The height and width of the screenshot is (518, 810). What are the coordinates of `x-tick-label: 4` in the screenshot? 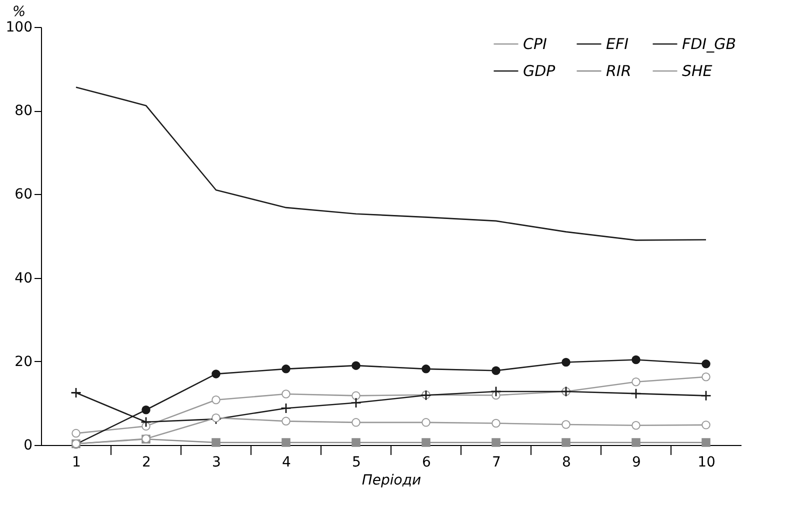 It's located at (287, 462).